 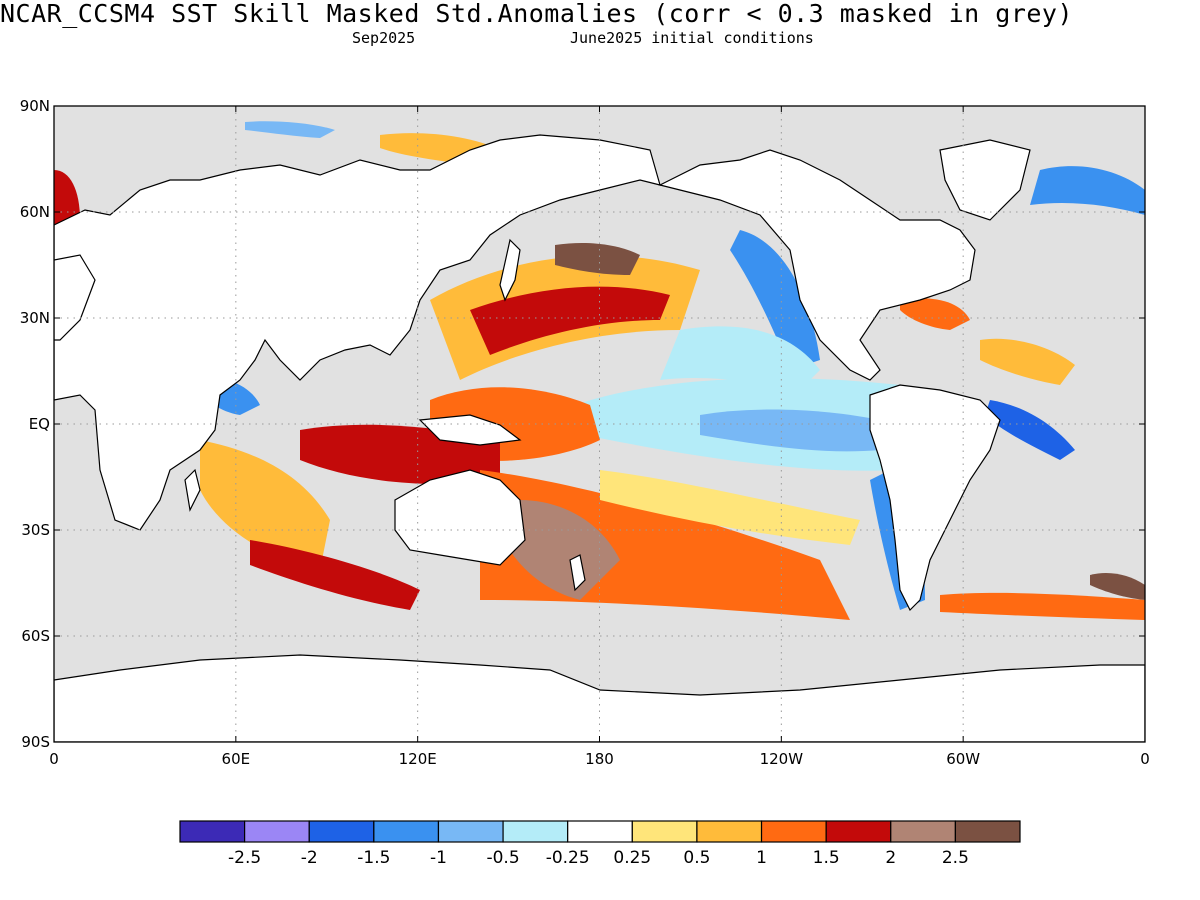 What do you see at coordinates (890, 858) in the screenshot?
I see `colorbar-tick-label: 2` at bounding box center [890, 858].